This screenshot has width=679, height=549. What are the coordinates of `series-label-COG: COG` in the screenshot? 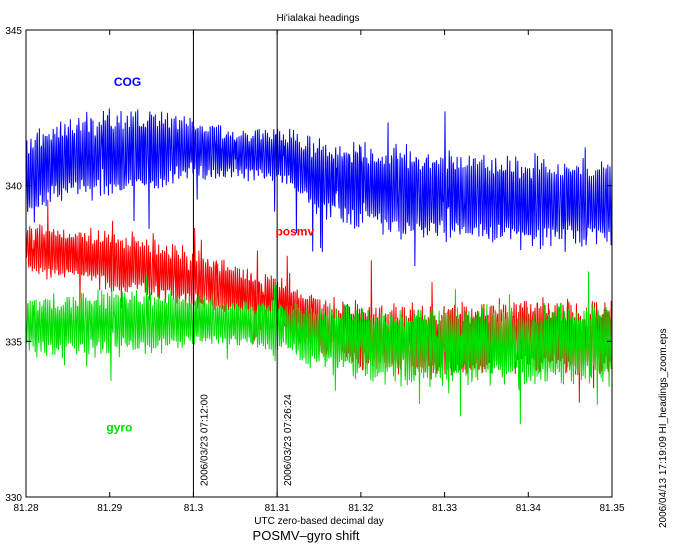 It's located at (127, 82).